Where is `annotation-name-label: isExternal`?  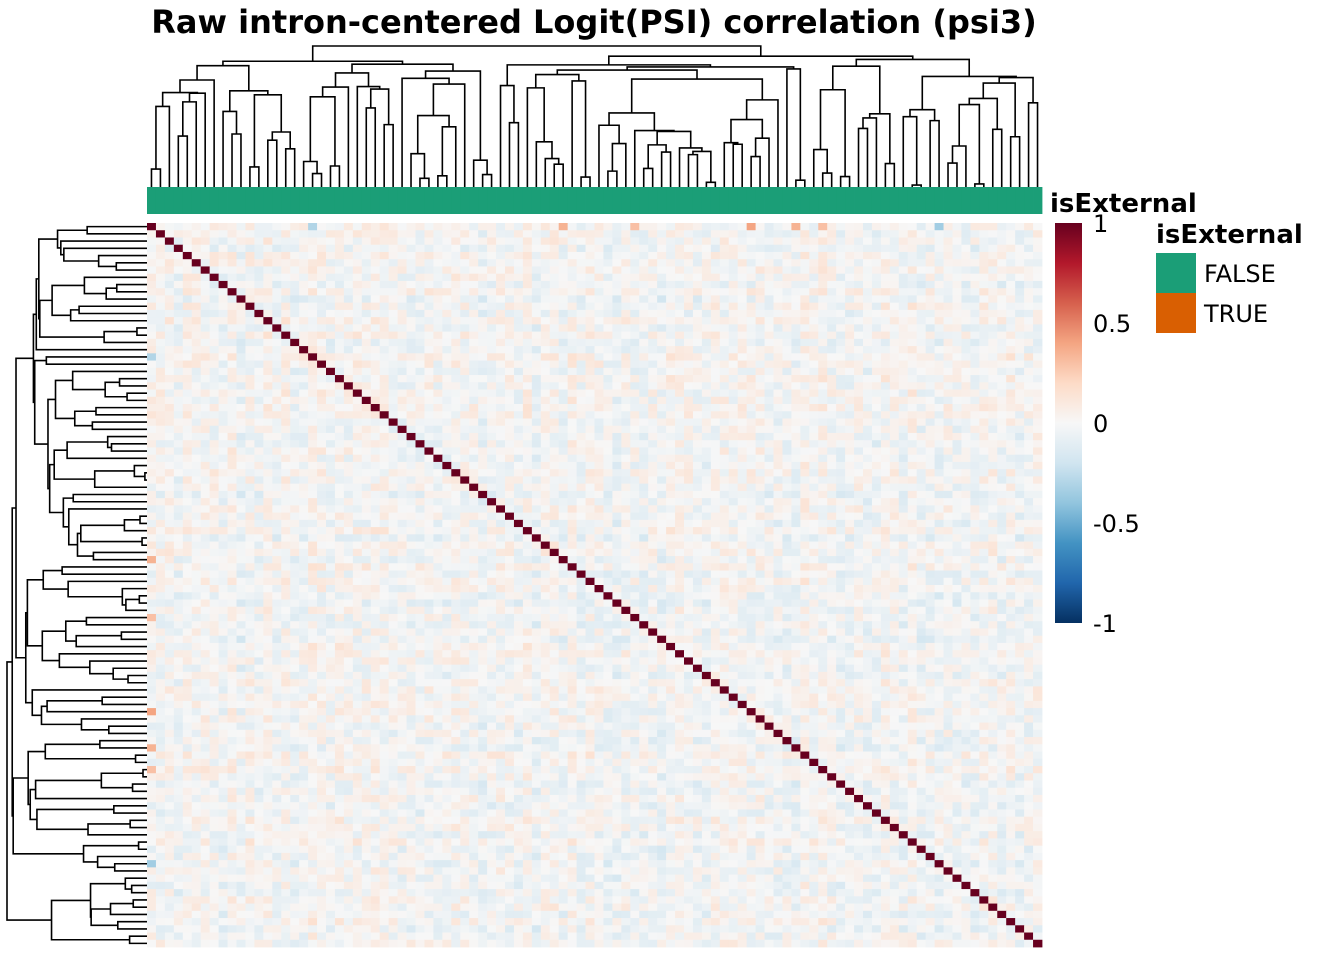
annotation-name-label: isExternal is located at coordinates (1123, 204).